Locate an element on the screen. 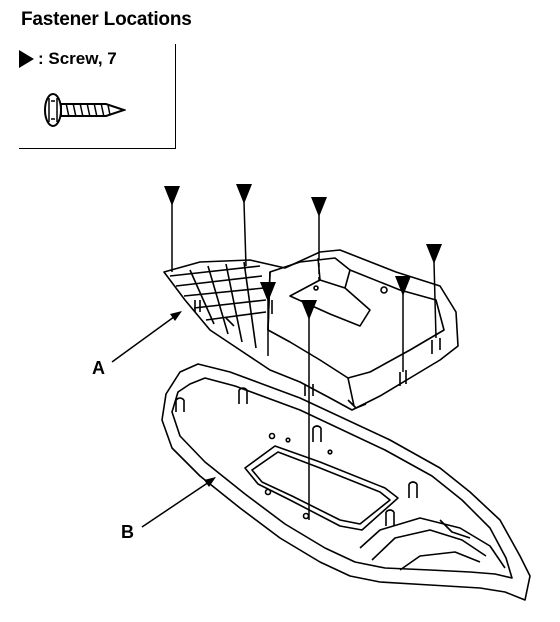  page-title: Fastener Locations is located at coordinates (106, 19).